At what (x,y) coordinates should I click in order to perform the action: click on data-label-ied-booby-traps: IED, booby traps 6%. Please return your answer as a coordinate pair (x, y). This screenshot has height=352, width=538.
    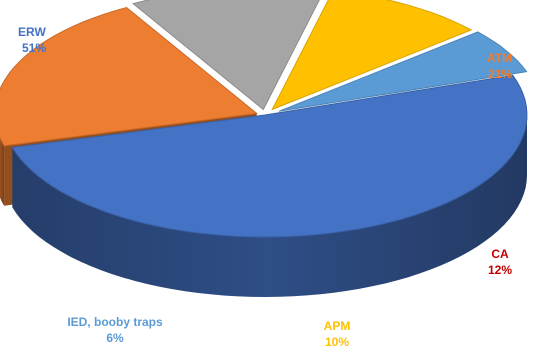
    Looking at the image, I should click on (115, 330).